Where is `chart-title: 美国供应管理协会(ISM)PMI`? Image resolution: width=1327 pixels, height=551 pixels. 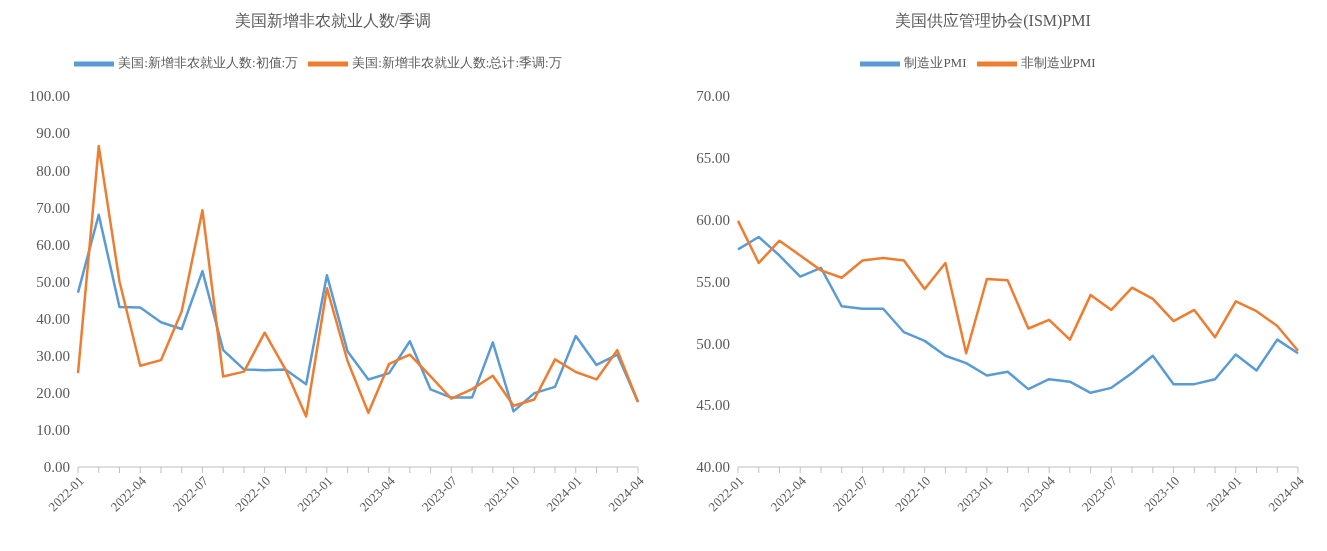
chart-title: 美国供应管理协会(ISM)PMI is located at coordinates (993, 21).